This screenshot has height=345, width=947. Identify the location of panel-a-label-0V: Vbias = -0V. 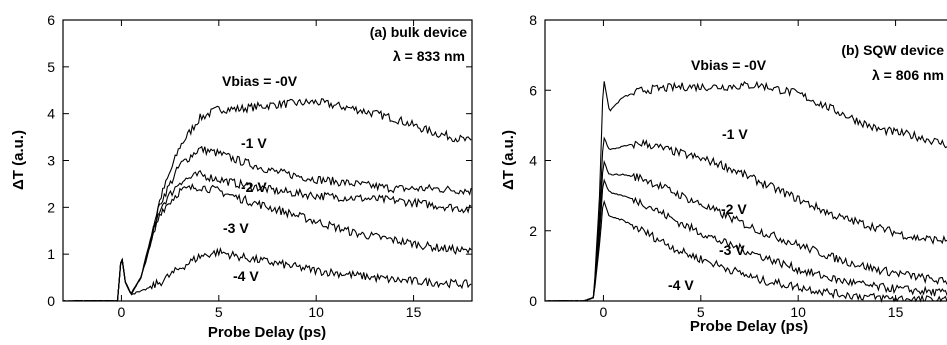
(260, 81).